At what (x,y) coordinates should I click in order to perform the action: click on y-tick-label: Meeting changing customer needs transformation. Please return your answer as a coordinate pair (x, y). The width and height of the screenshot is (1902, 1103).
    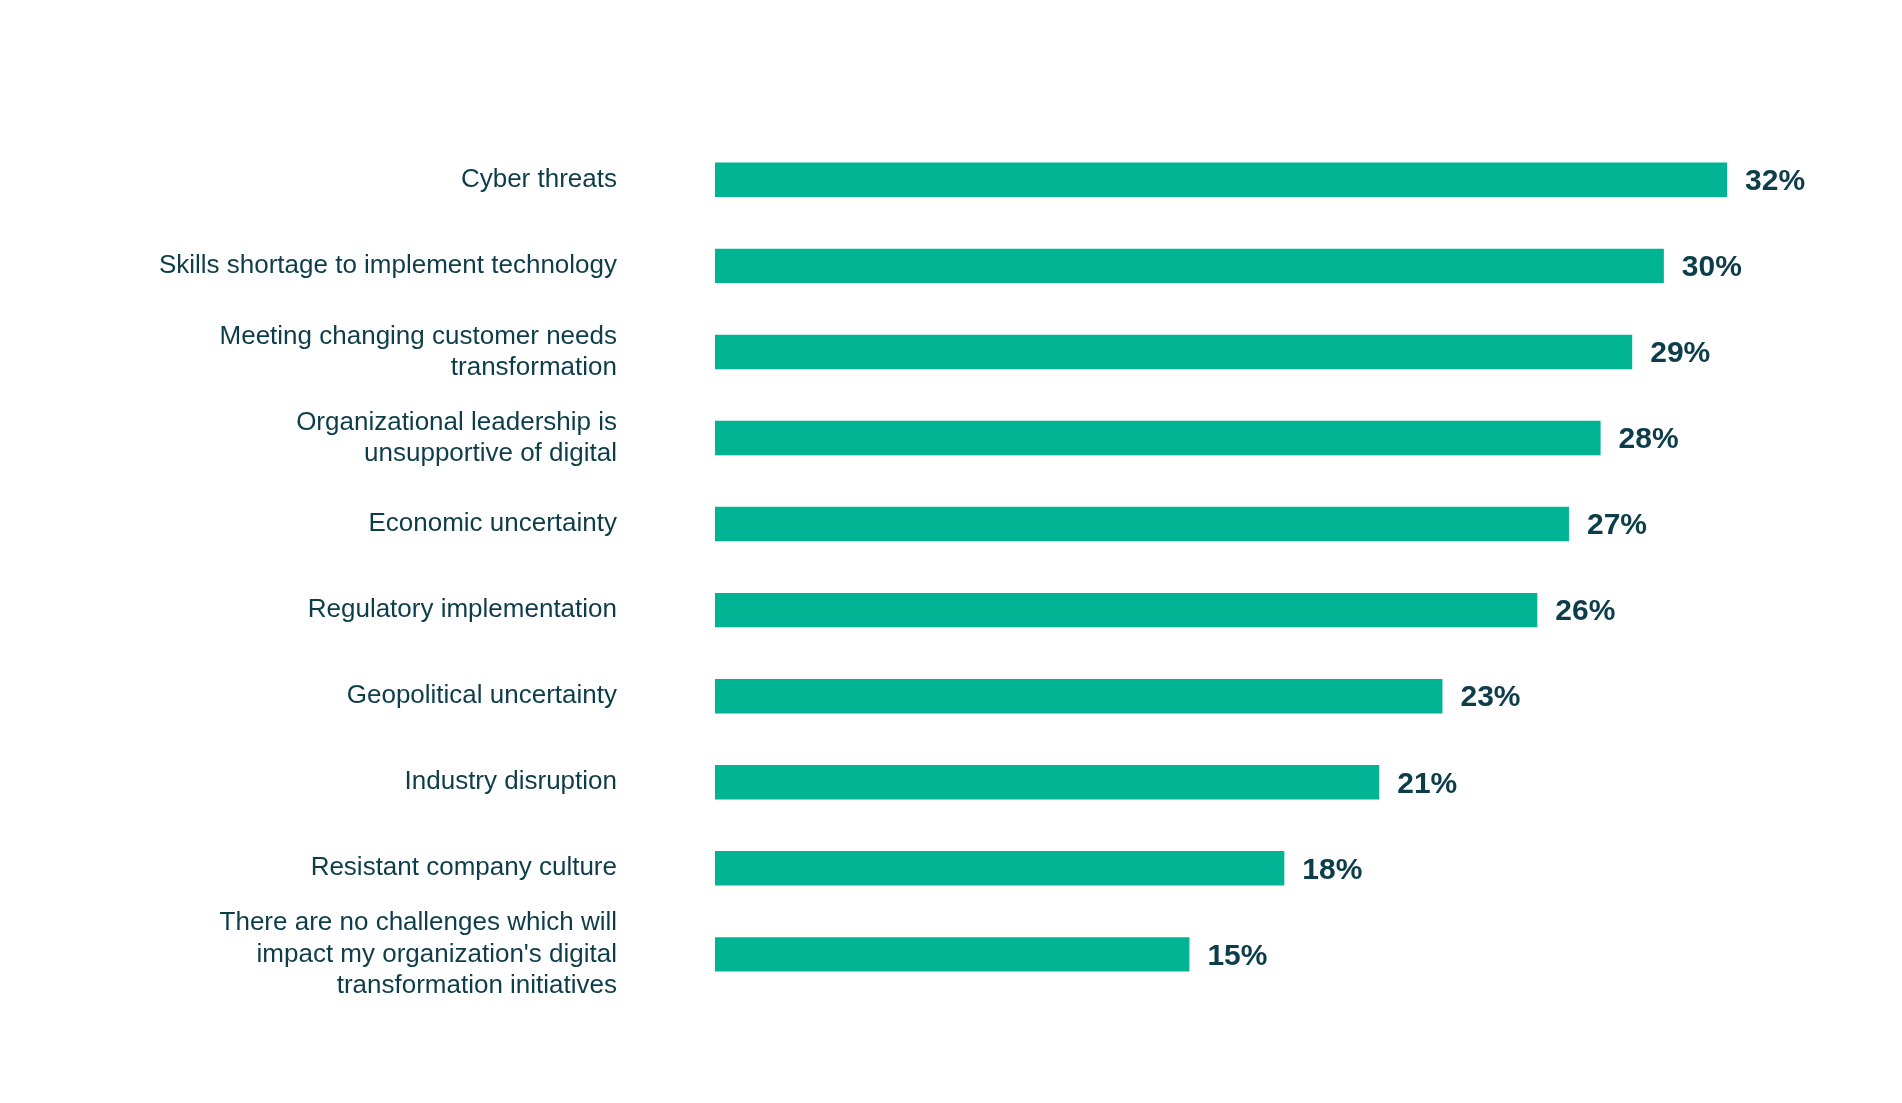
    Looking at the image, I should click on (418, 350).